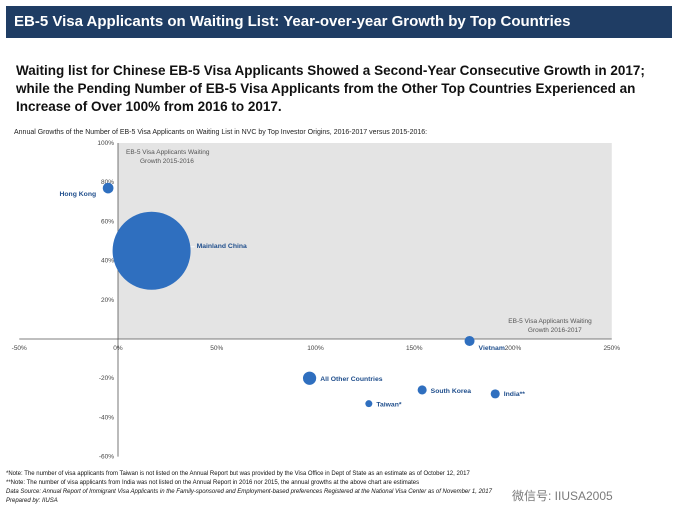 The height and width of the screenshot is (525, 680). What do you see at coordinates (32, 501) in the screenshot?
I see `footnote-prepared: Prepared by: IIUSA` at bounding box center [32, 501].